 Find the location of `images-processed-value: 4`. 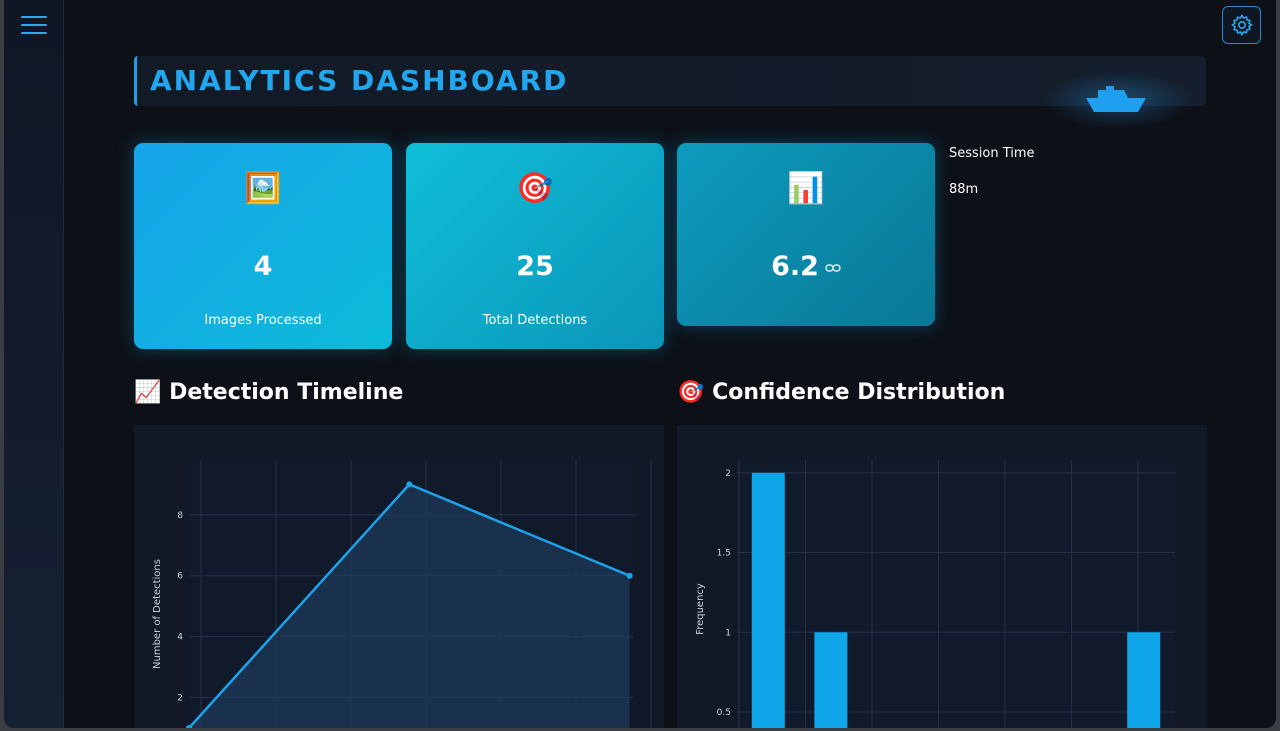

images-processed-value: 4 is located at coordinates (263, 266).